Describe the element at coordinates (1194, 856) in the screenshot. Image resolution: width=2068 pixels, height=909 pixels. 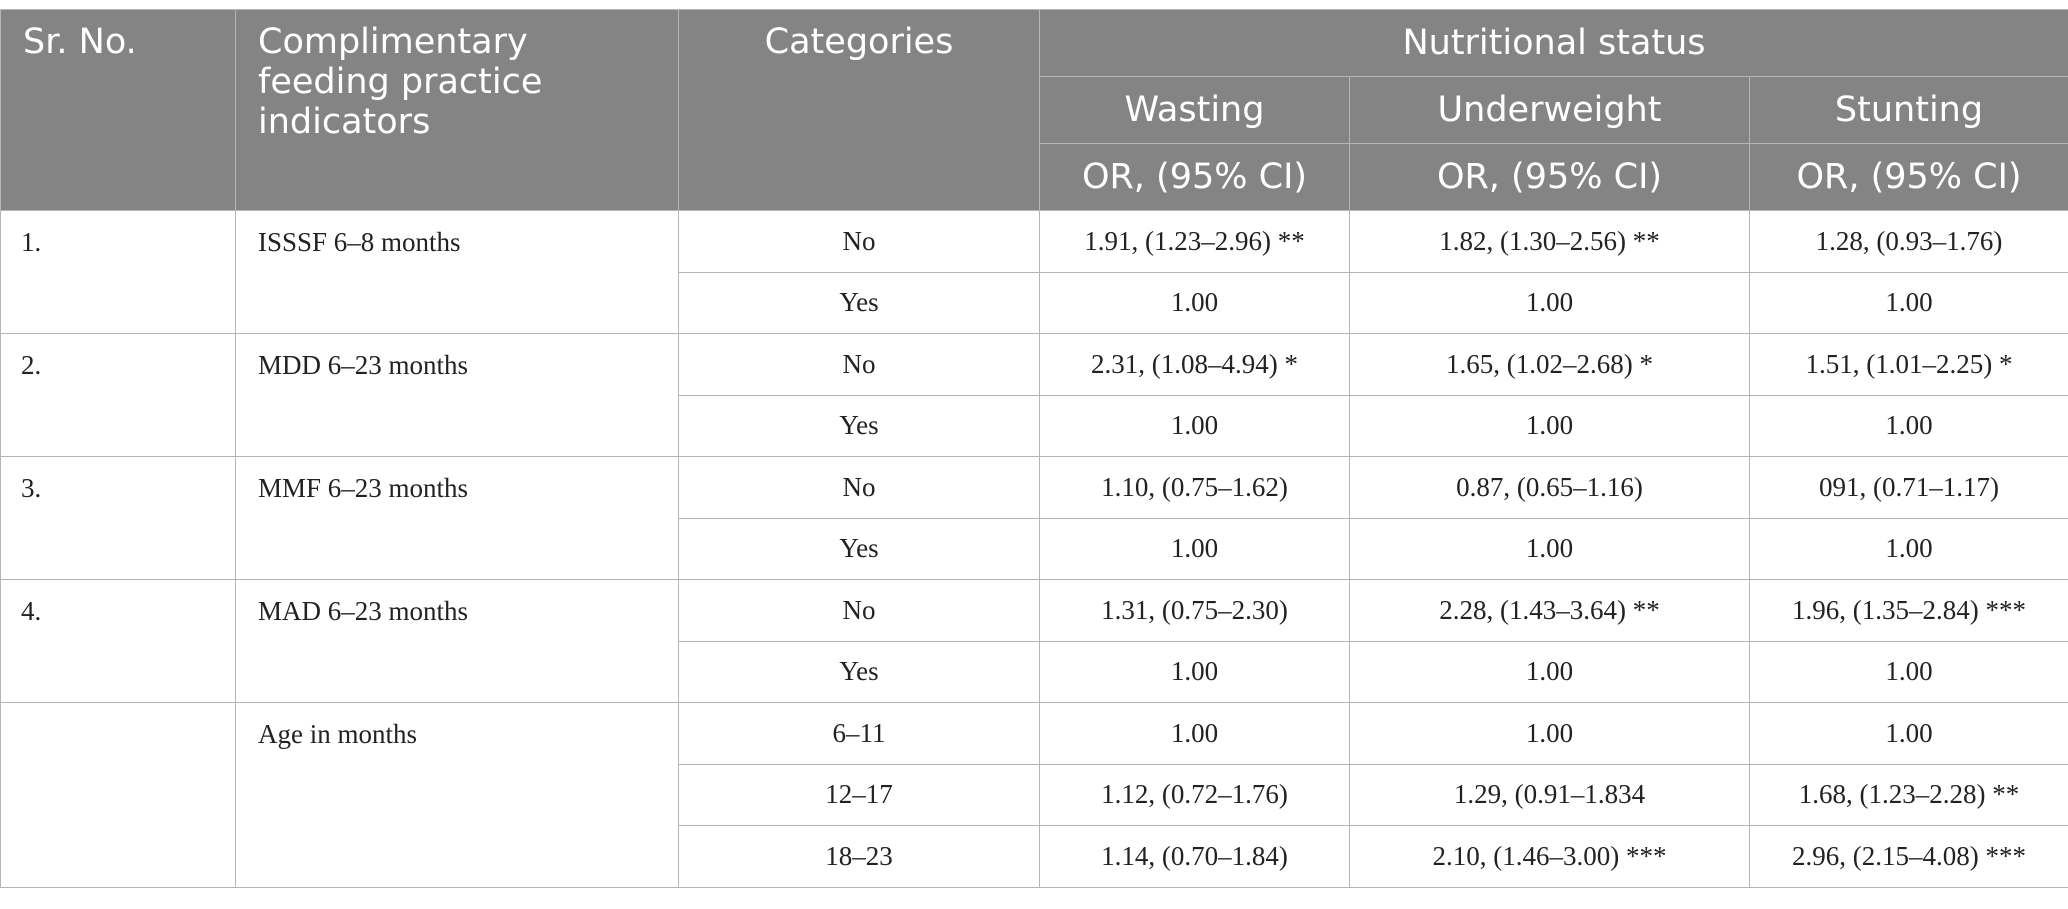
I see `wasting-cell: 1.14, (0.70–1.84)` at that location.